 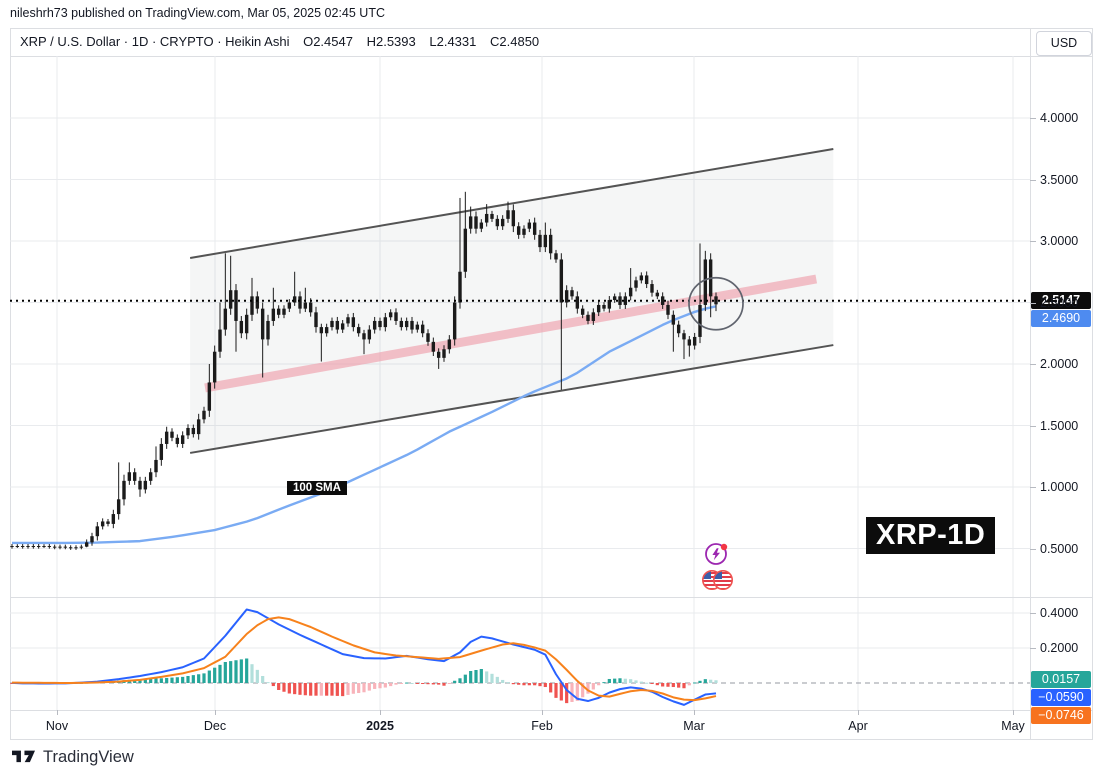 I want to click on header-separator, so click(x=551, y=56).